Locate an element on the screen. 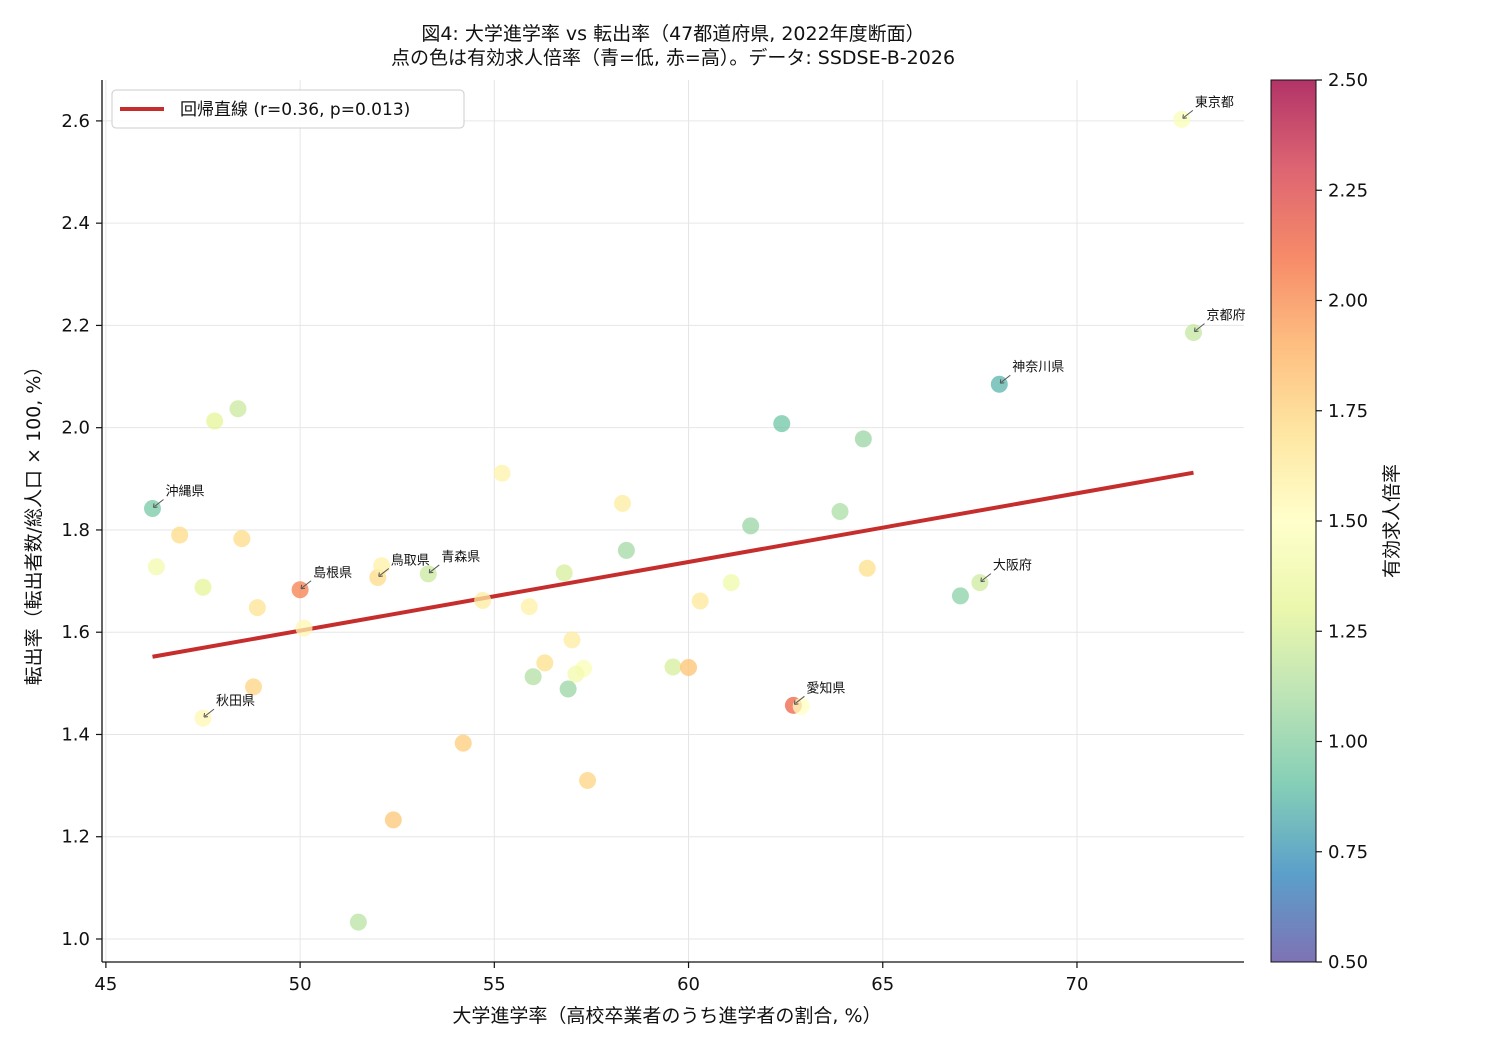  point-label: 沖縄県 is located at coordinates (184, 491).